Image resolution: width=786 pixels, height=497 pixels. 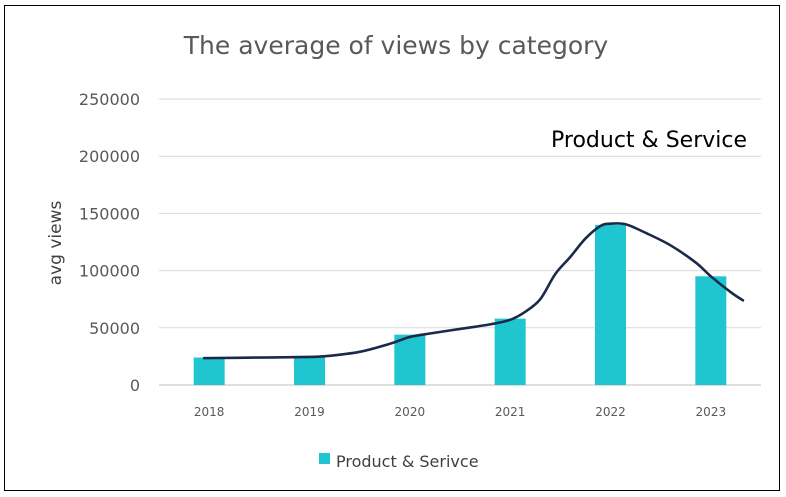 I want to click on legend-swatch, so click(x=324, y=458).